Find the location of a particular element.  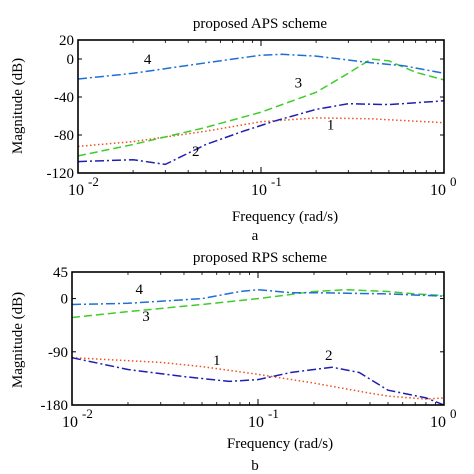

panel-a-caption: a is located at coordinates (255, 236).